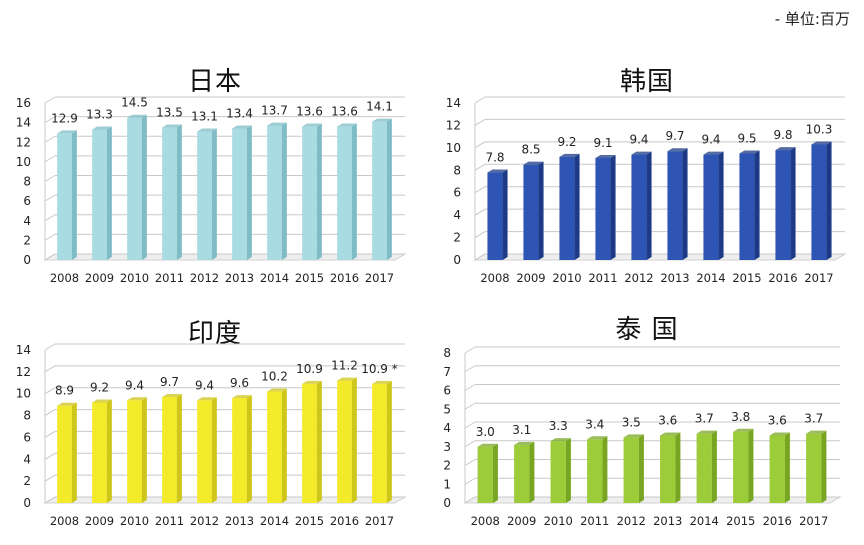  Describe the element at coordinates (530, 150) in the screenshot. I see `data-label: 8.5` at that location.